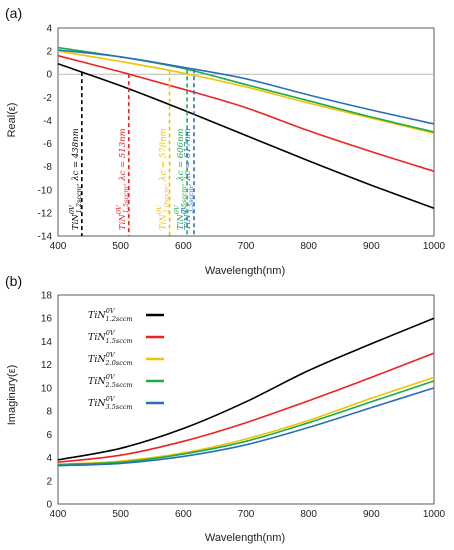  I want to click on panel-b-xlabel: Wavelength(nm), so click(245, 538).